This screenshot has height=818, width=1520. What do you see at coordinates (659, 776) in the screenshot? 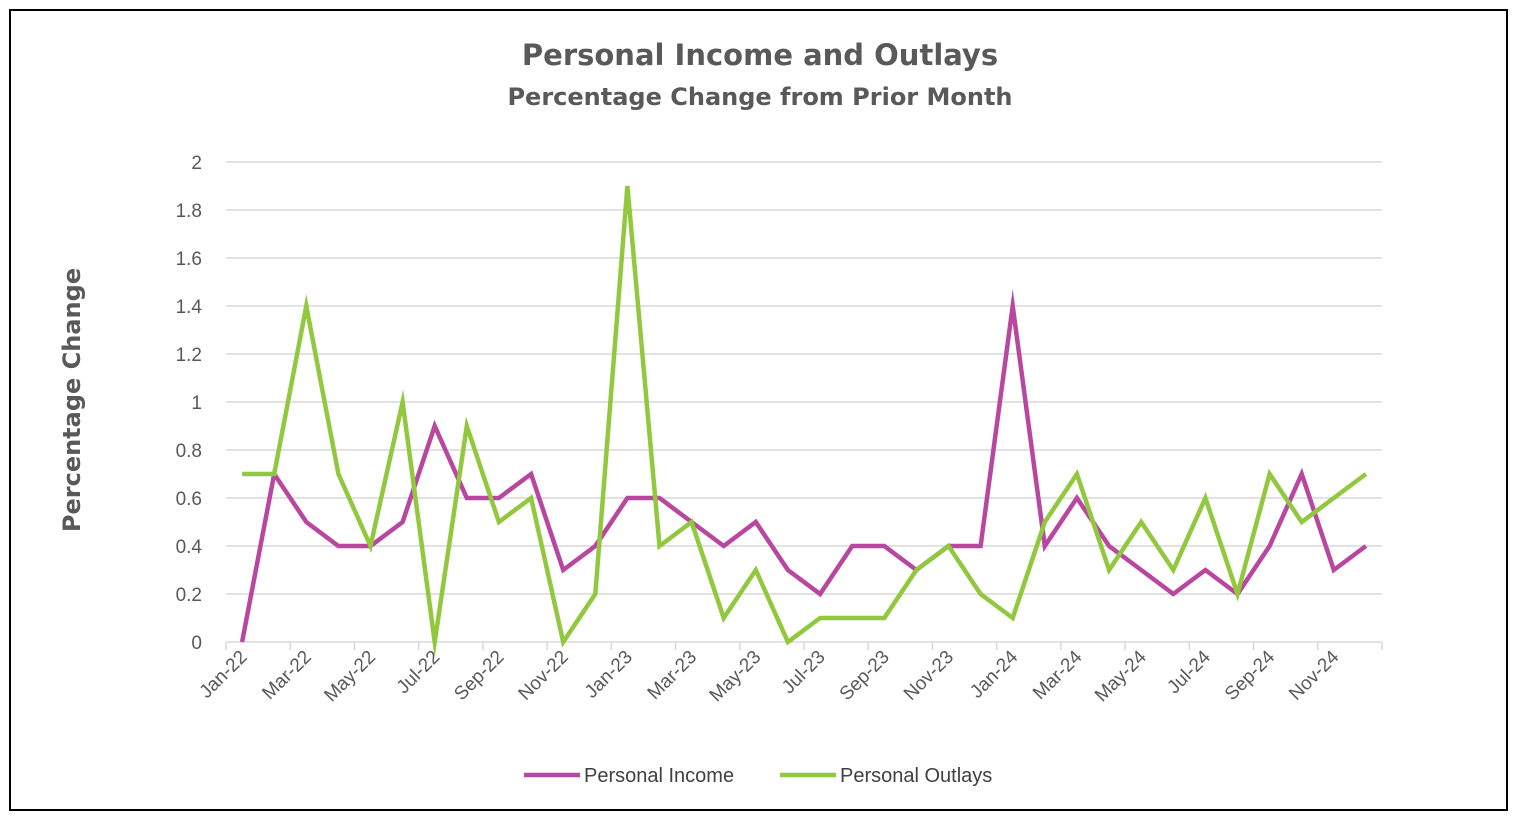
I see `legend-label: Personal Income` at bounding box center [659, 776].